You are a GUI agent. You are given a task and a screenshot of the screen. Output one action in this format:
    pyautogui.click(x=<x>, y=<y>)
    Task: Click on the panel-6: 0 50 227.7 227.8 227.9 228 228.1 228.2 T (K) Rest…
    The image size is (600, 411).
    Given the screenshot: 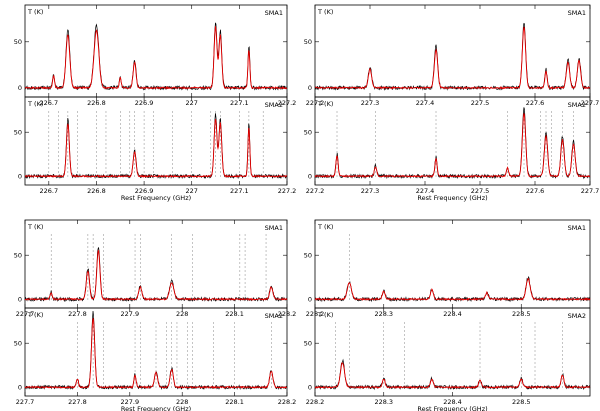 What is the action you would take?
    pyautogui.click(x=155, y=359)
    